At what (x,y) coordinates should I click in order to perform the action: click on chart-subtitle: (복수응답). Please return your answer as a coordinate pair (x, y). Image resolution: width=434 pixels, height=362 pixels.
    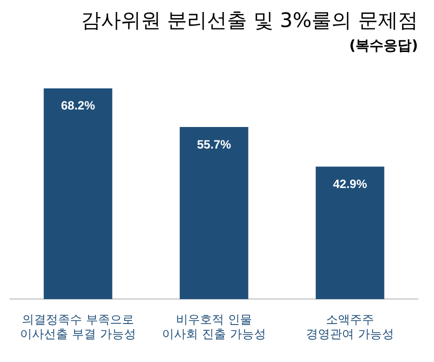
    Looking at the image, I should click on (383, 46).